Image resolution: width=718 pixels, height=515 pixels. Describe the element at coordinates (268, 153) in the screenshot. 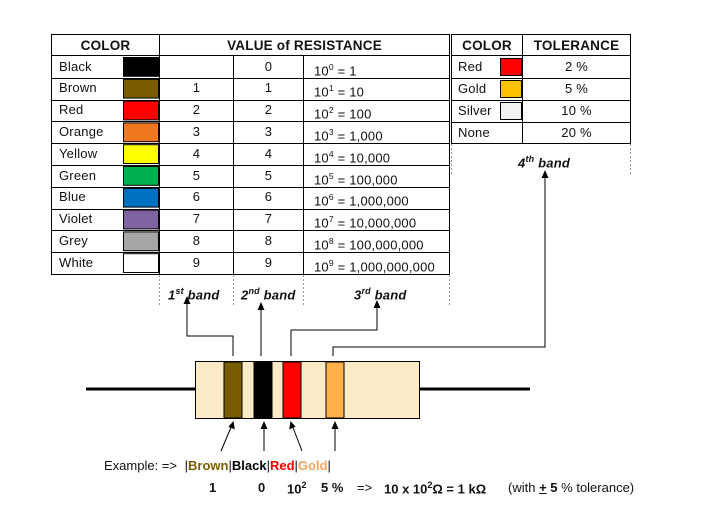

I see `second-digit: 4` at that location.